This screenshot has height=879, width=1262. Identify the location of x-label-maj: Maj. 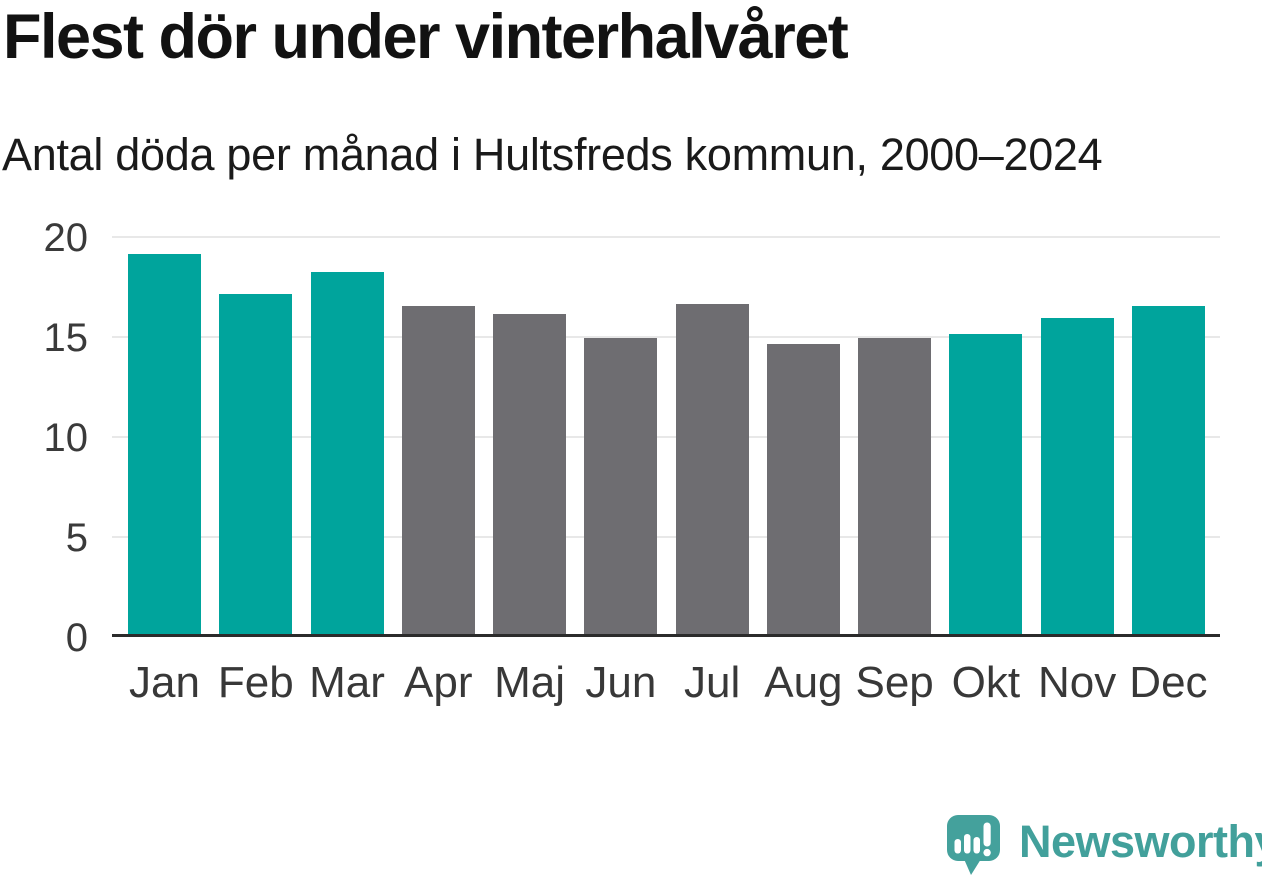
(530, 682).